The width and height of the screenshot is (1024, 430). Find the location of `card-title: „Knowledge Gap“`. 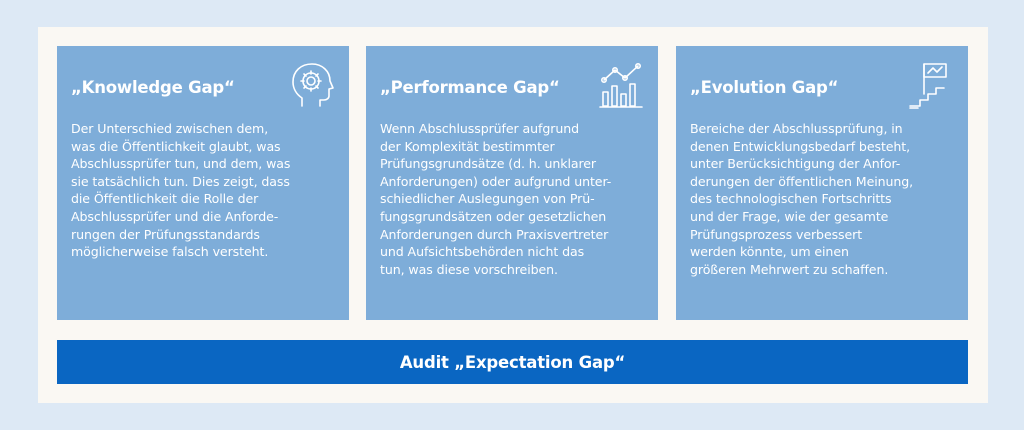

card-title: „Knowledge Gap“ is located at coordinates (153, 87).